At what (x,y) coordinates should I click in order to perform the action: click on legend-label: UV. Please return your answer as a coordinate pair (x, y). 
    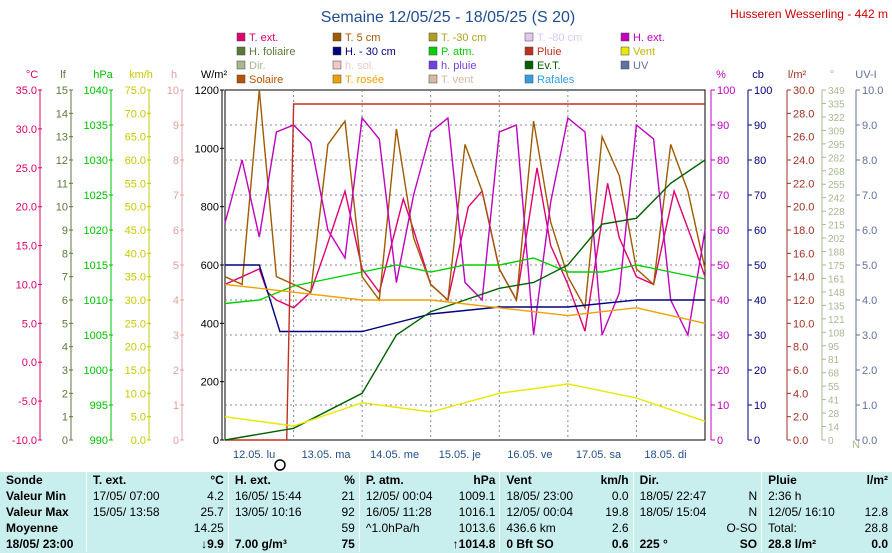
    Looking at the image, I should click on (641, 66).